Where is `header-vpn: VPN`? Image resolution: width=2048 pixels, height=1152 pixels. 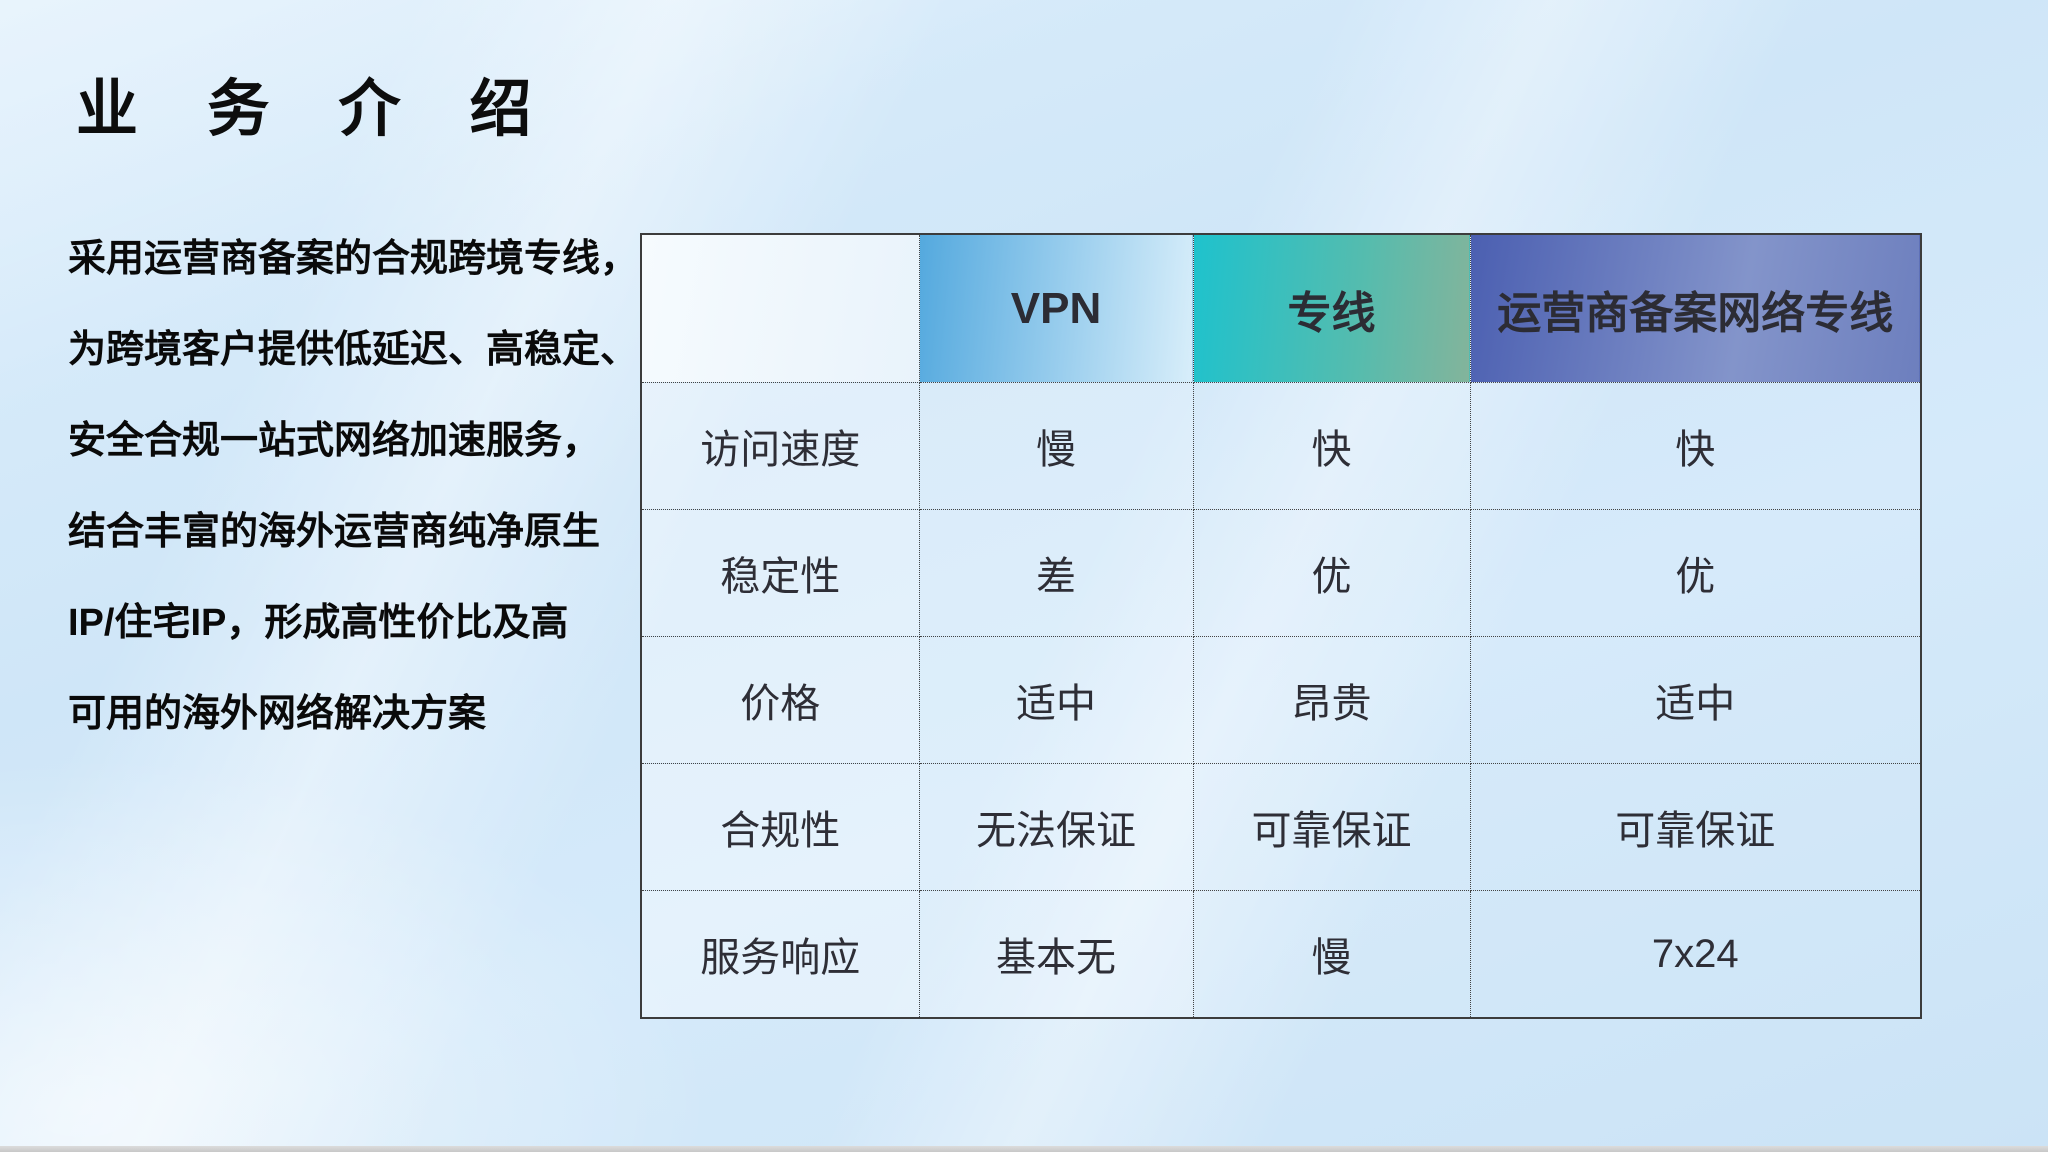
header-vpn: VPN is located at coordinates (1056, 308).